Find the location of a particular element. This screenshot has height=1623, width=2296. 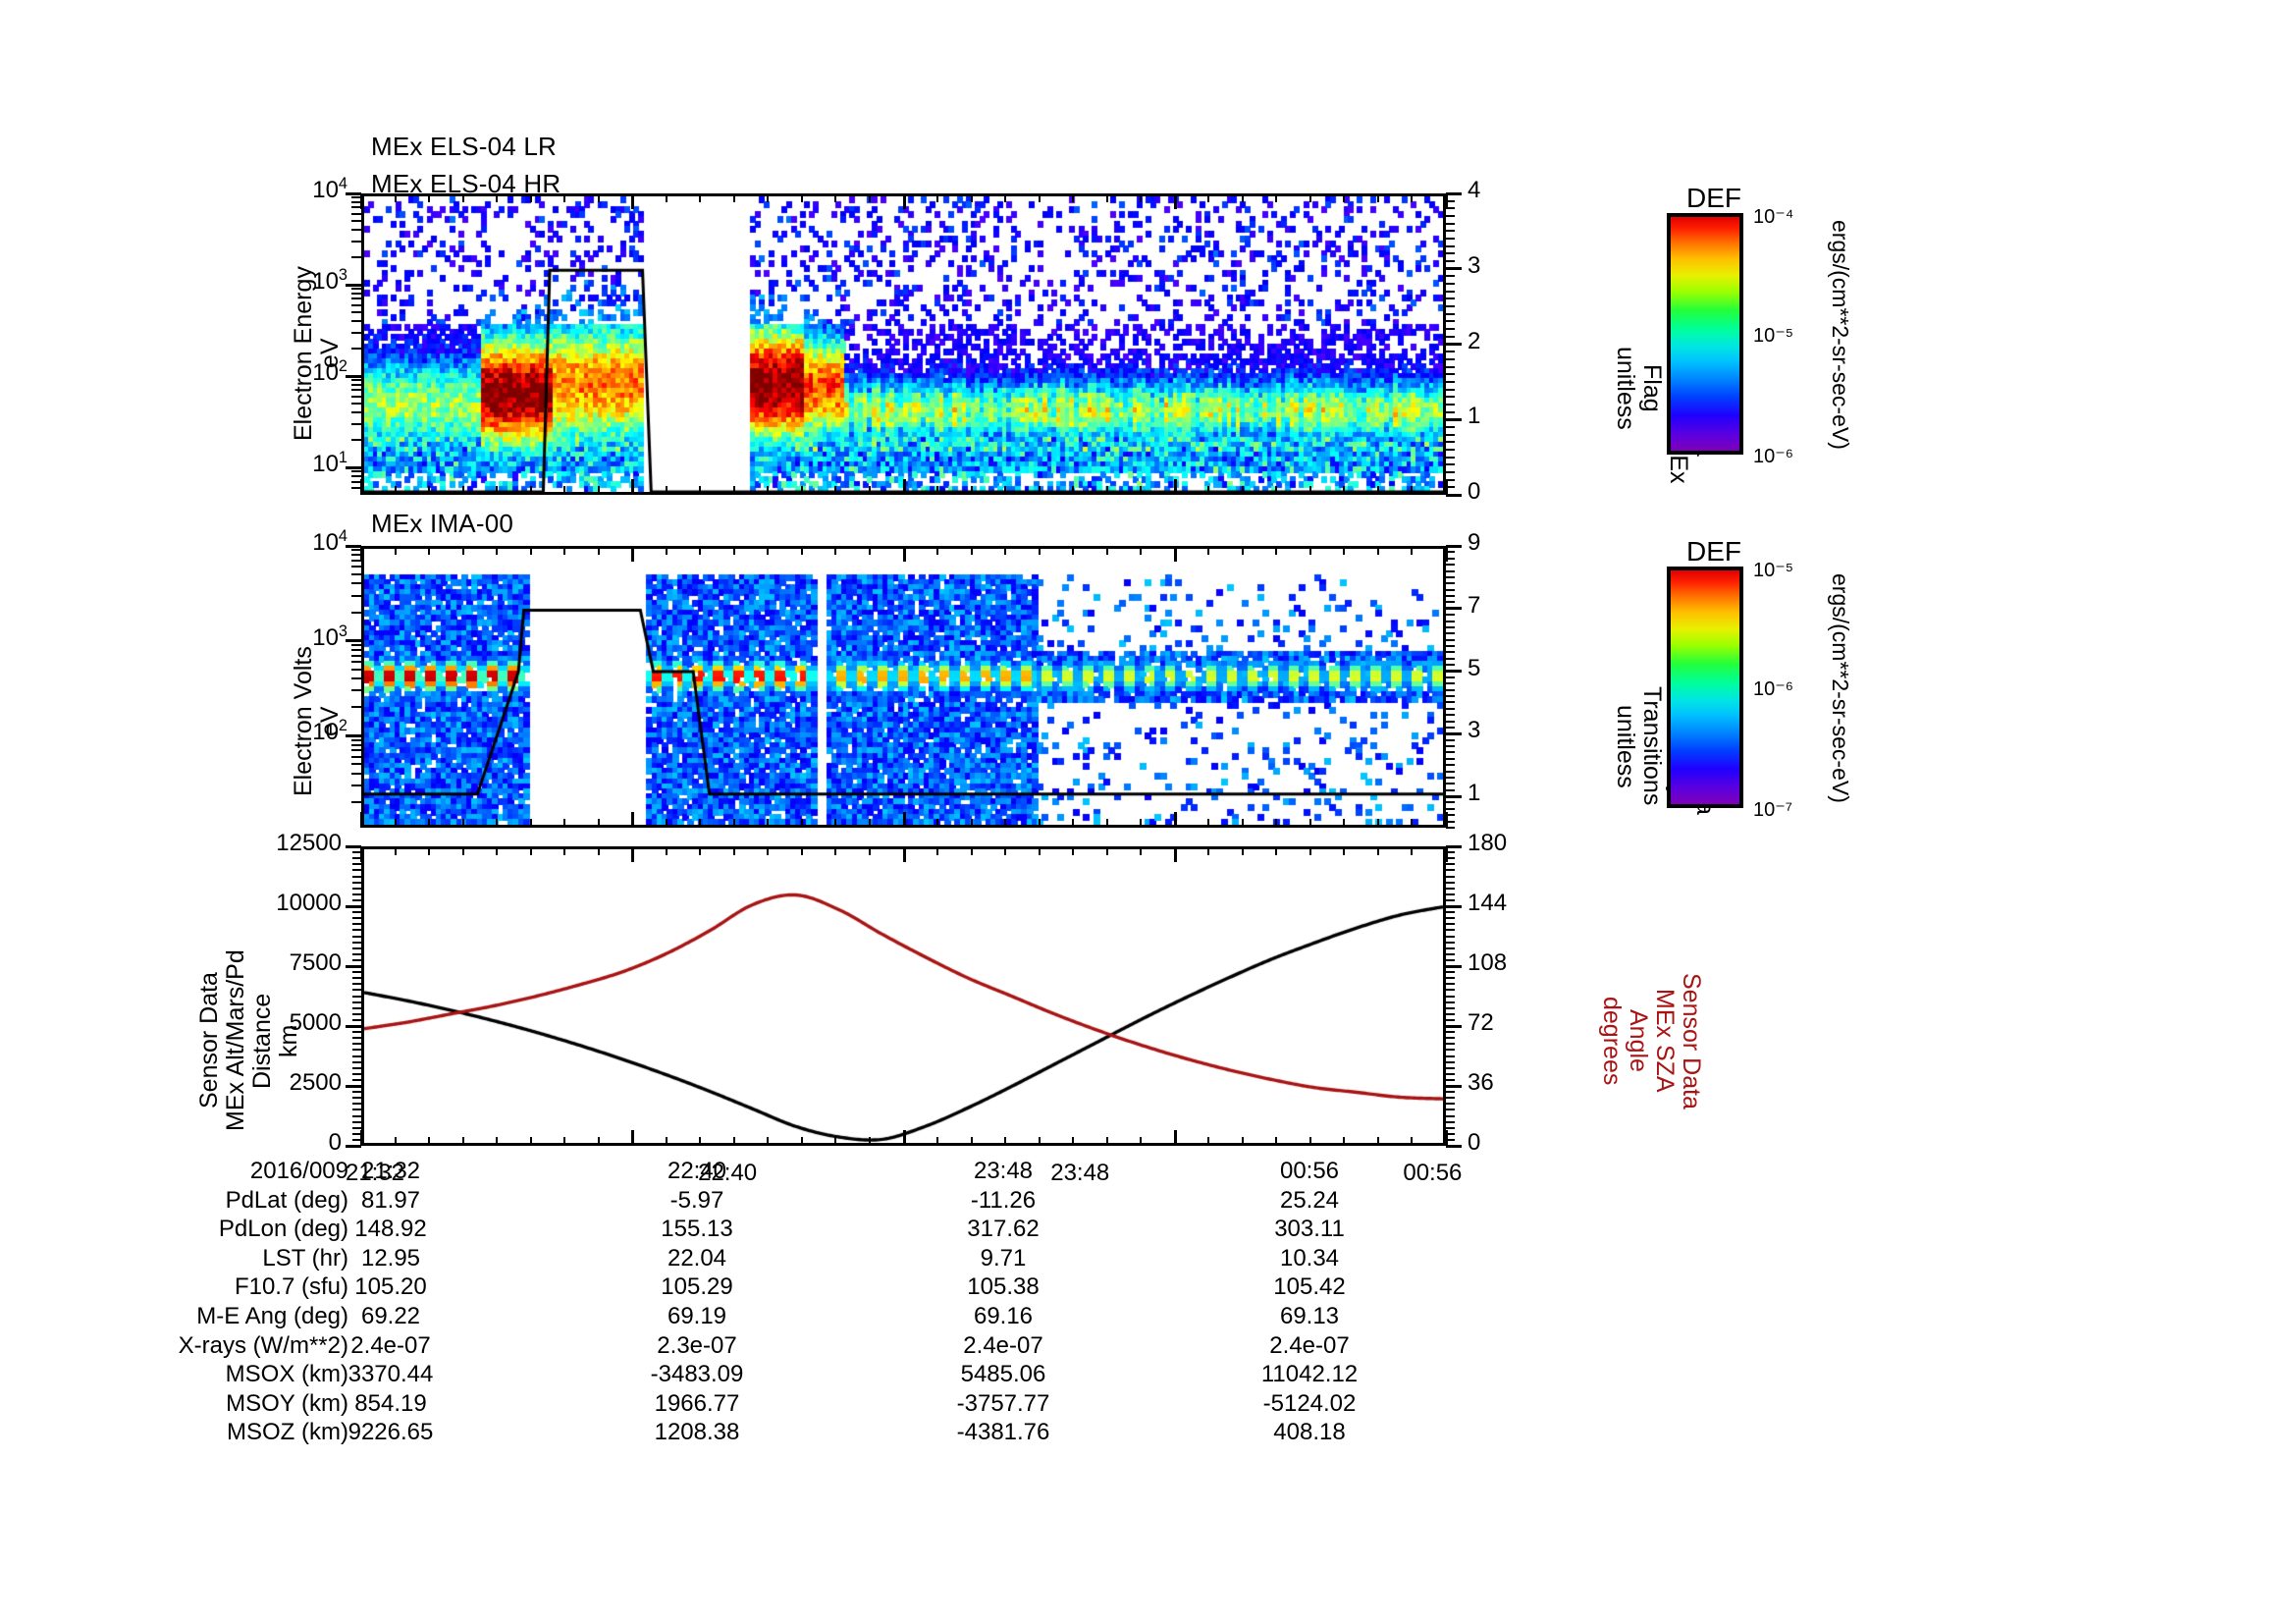

table-cell-6-1: 2.3e-07 is located at coordinates (697, 1345).